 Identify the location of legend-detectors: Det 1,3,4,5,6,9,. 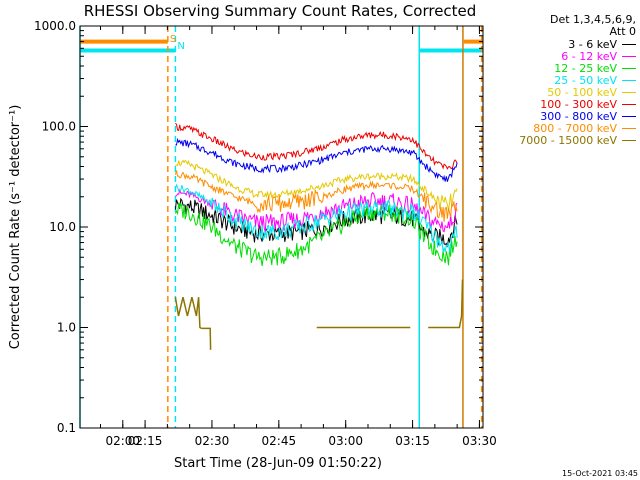
(592, 19).